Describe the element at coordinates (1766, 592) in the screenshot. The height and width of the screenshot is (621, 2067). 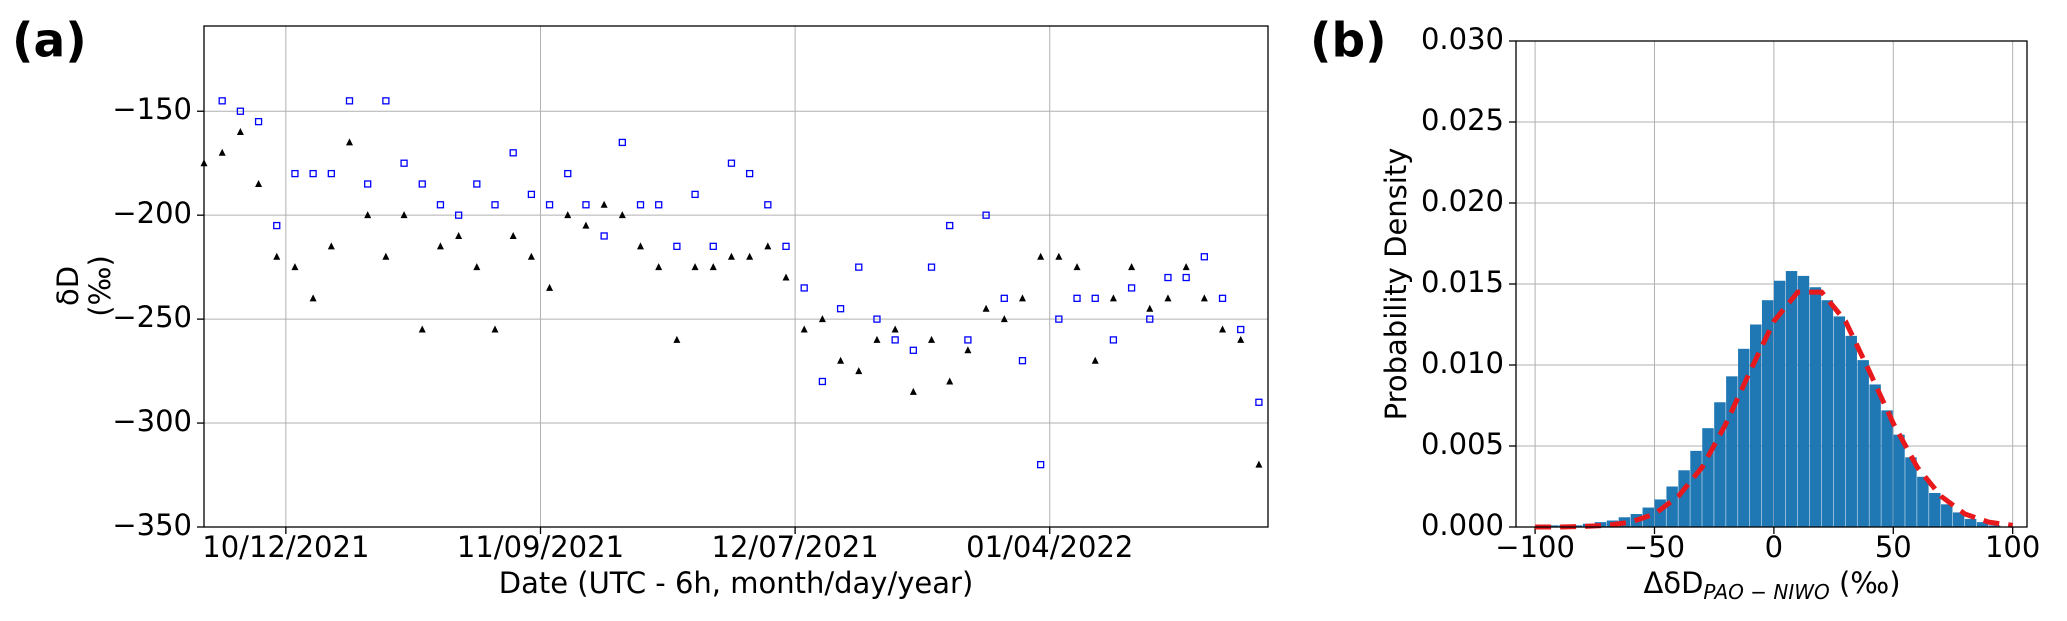
I see `x-axis-label-sub: PAO − NIWO` at that location.